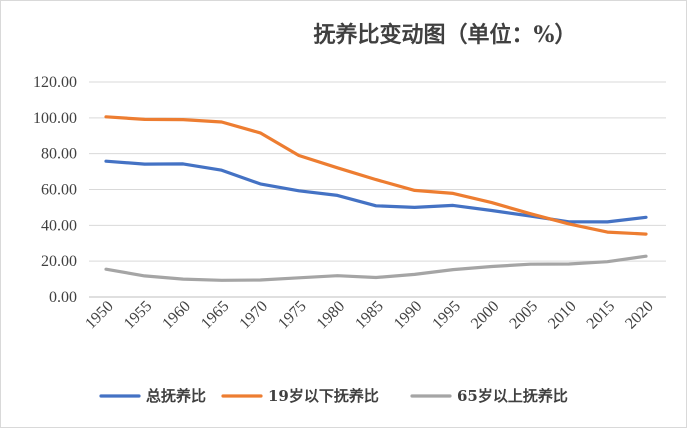 This screenshot has height=428, width=687. I want to click on x-tick-label: 2000, so click(485, 315).